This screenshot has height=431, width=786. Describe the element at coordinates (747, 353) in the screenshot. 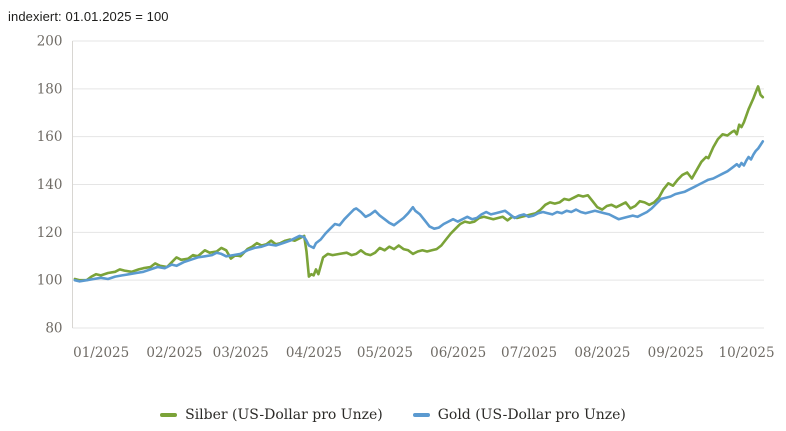

I see `x-tick-label: 10/2025` at that location.